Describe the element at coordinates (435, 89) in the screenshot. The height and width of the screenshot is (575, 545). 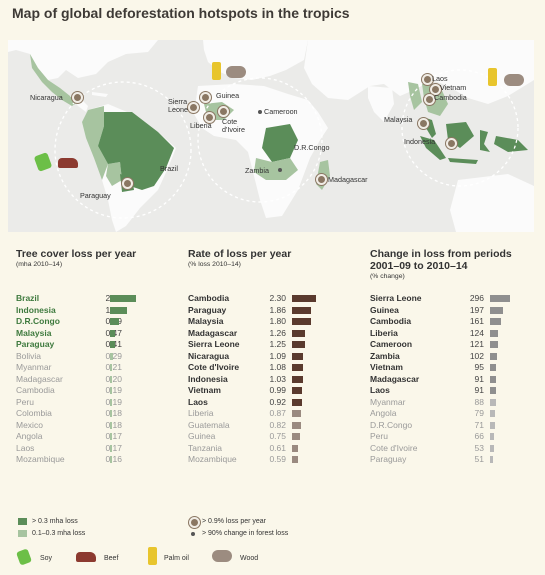
I see `hotspot-vietnam` at that location.